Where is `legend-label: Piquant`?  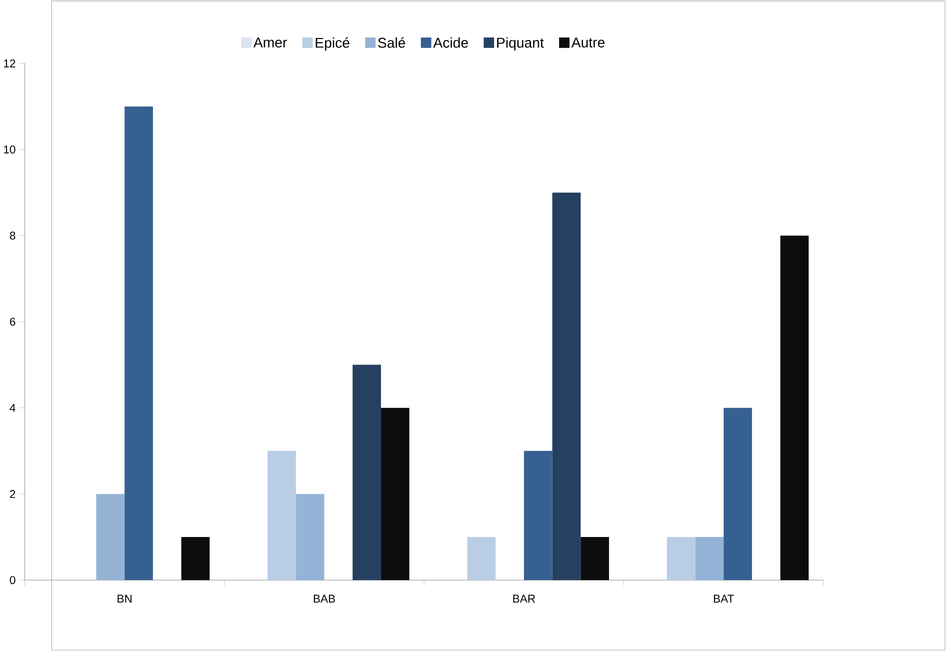 legend-label: Piquant is located at coordinates (520, 43).